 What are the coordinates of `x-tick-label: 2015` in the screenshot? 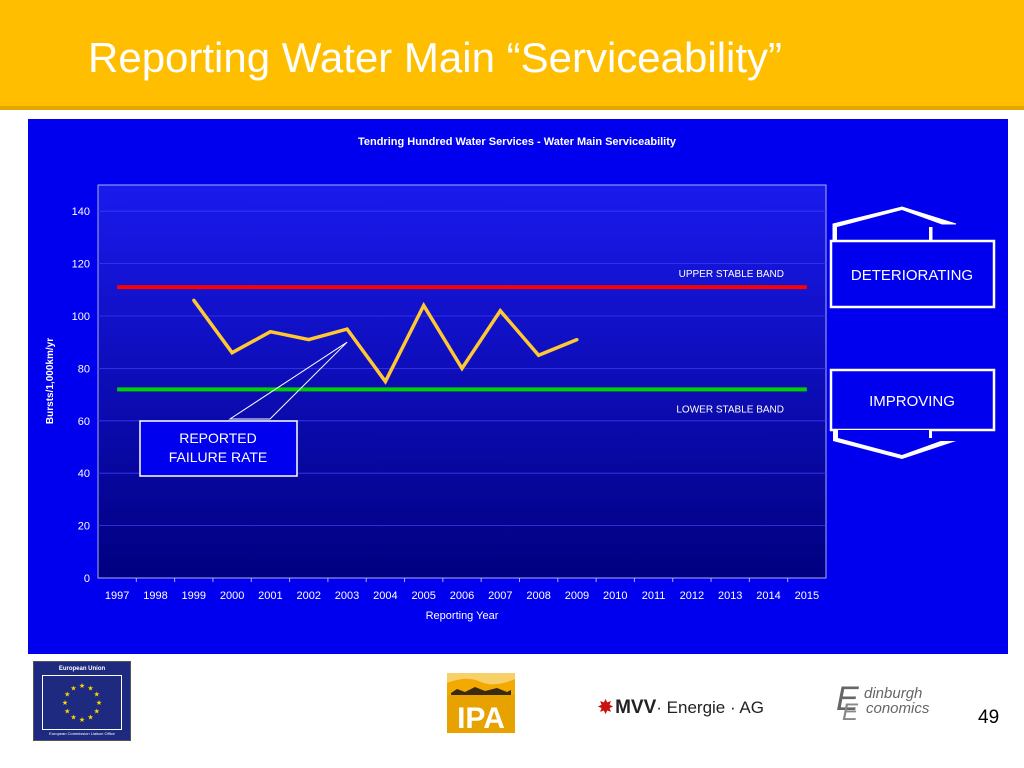 It's located at (807, 596).